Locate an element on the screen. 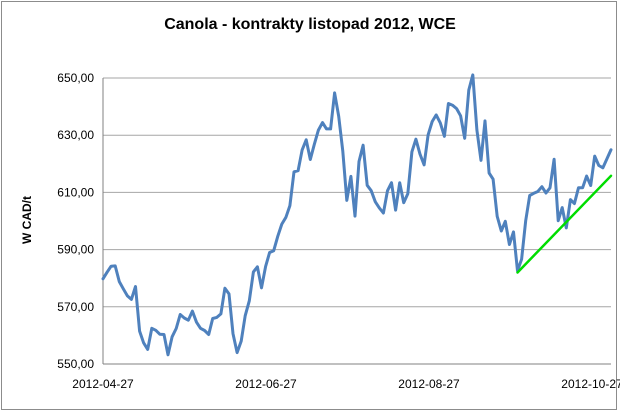  y-tick-label: 630,00 is located at coordinates (75, 135).